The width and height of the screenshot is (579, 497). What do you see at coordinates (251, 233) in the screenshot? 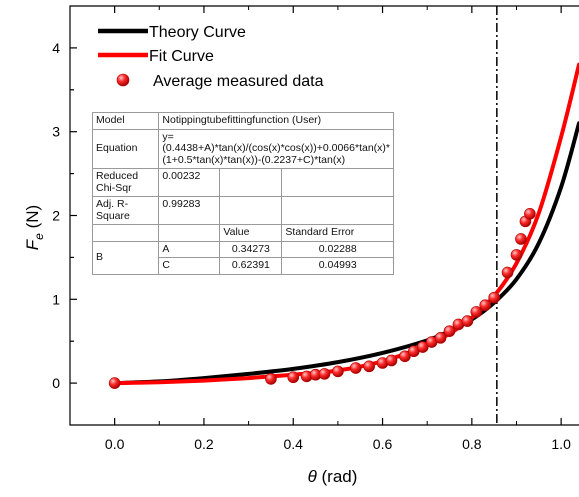
I see `column-header-value: Value` at bounding box center [251, 233].